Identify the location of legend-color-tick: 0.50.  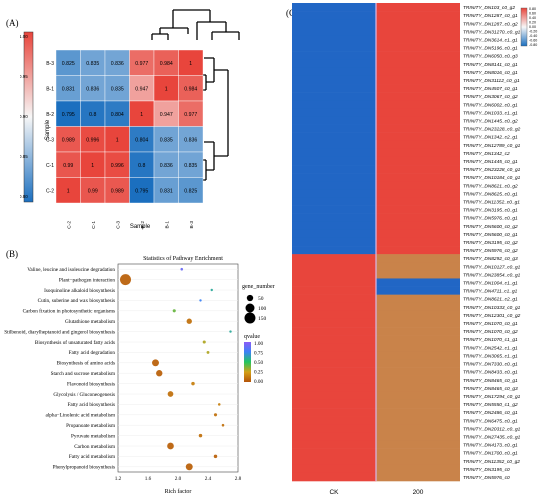
(258, 363).